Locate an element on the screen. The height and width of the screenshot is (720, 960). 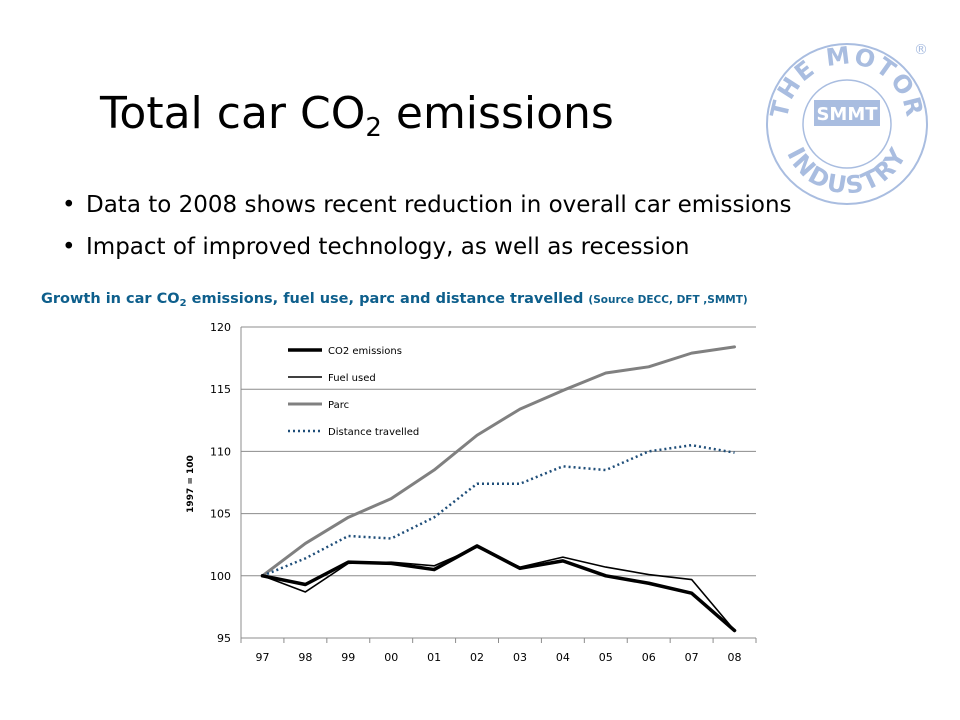
series-line-co2-emissions is located at coordinates (498, 588).